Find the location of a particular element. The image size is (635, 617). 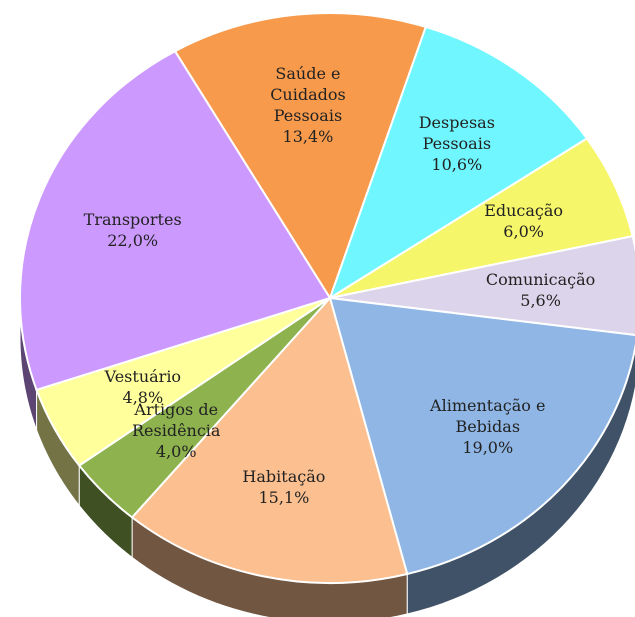

category-label: Educação is located at coordinates (524, 211).